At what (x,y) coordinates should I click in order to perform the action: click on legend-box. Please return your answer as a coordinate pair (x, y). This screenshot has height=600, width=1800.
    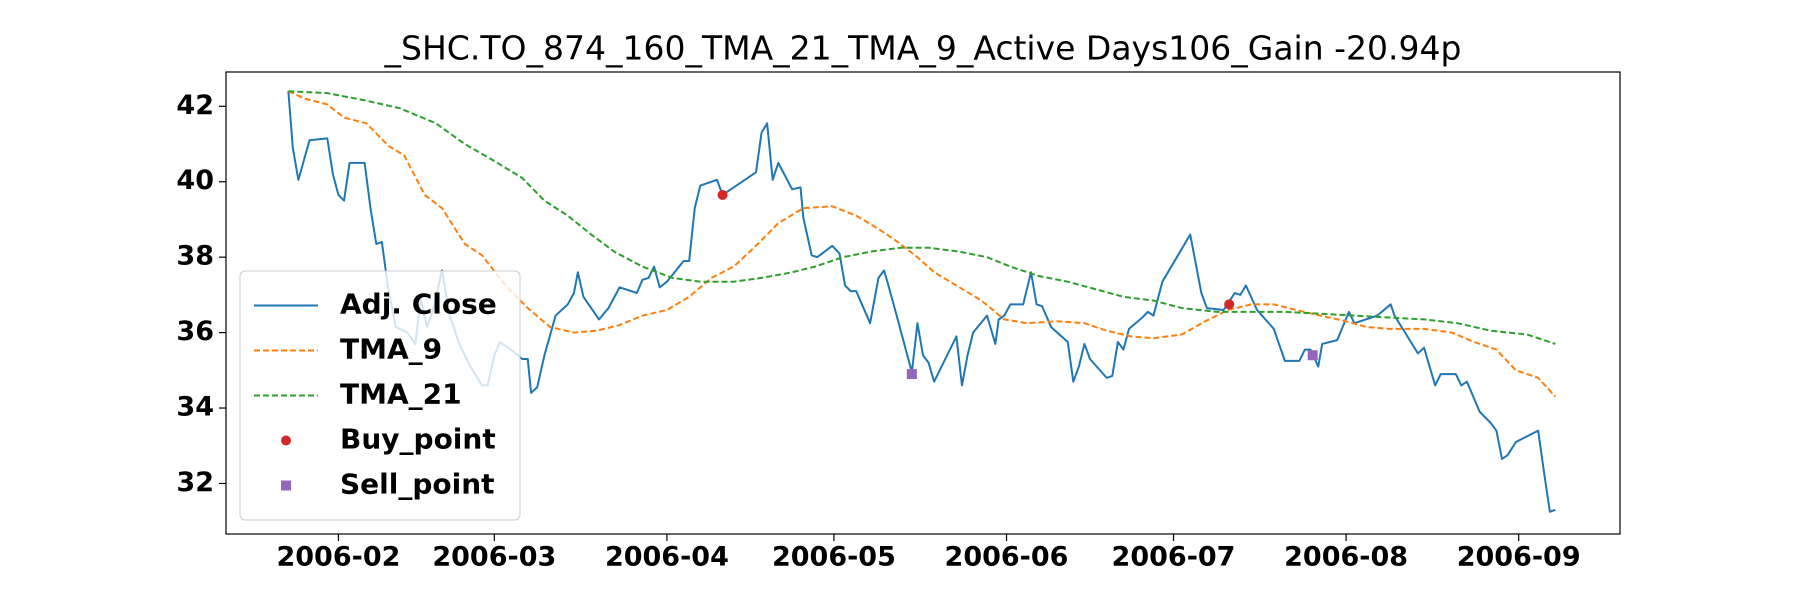
    Looking at the image, I should click on (380, 395).